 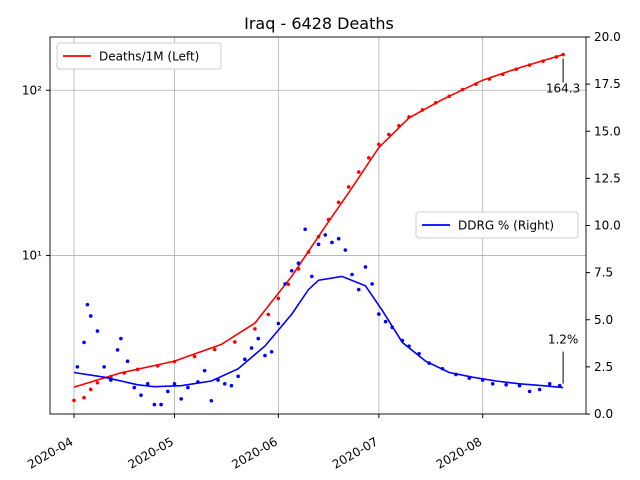 I want to click on y-right-tick-label: 20.0, so click(x=607, y=37).